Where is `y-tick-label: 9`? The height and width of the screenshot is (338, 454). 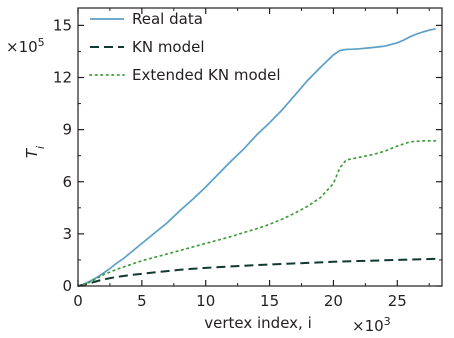
y-tick-label: 9 is located at coordinates (67, 130).